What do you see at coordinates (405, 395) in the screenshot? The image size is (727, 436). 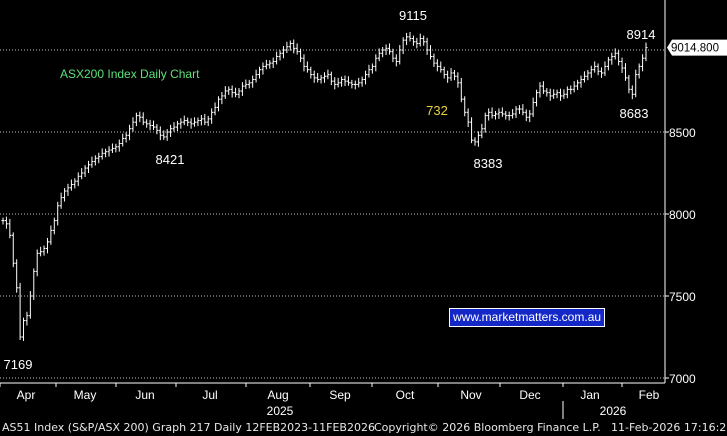 I see `month-label: Oct` at bounding box center [405, 395].